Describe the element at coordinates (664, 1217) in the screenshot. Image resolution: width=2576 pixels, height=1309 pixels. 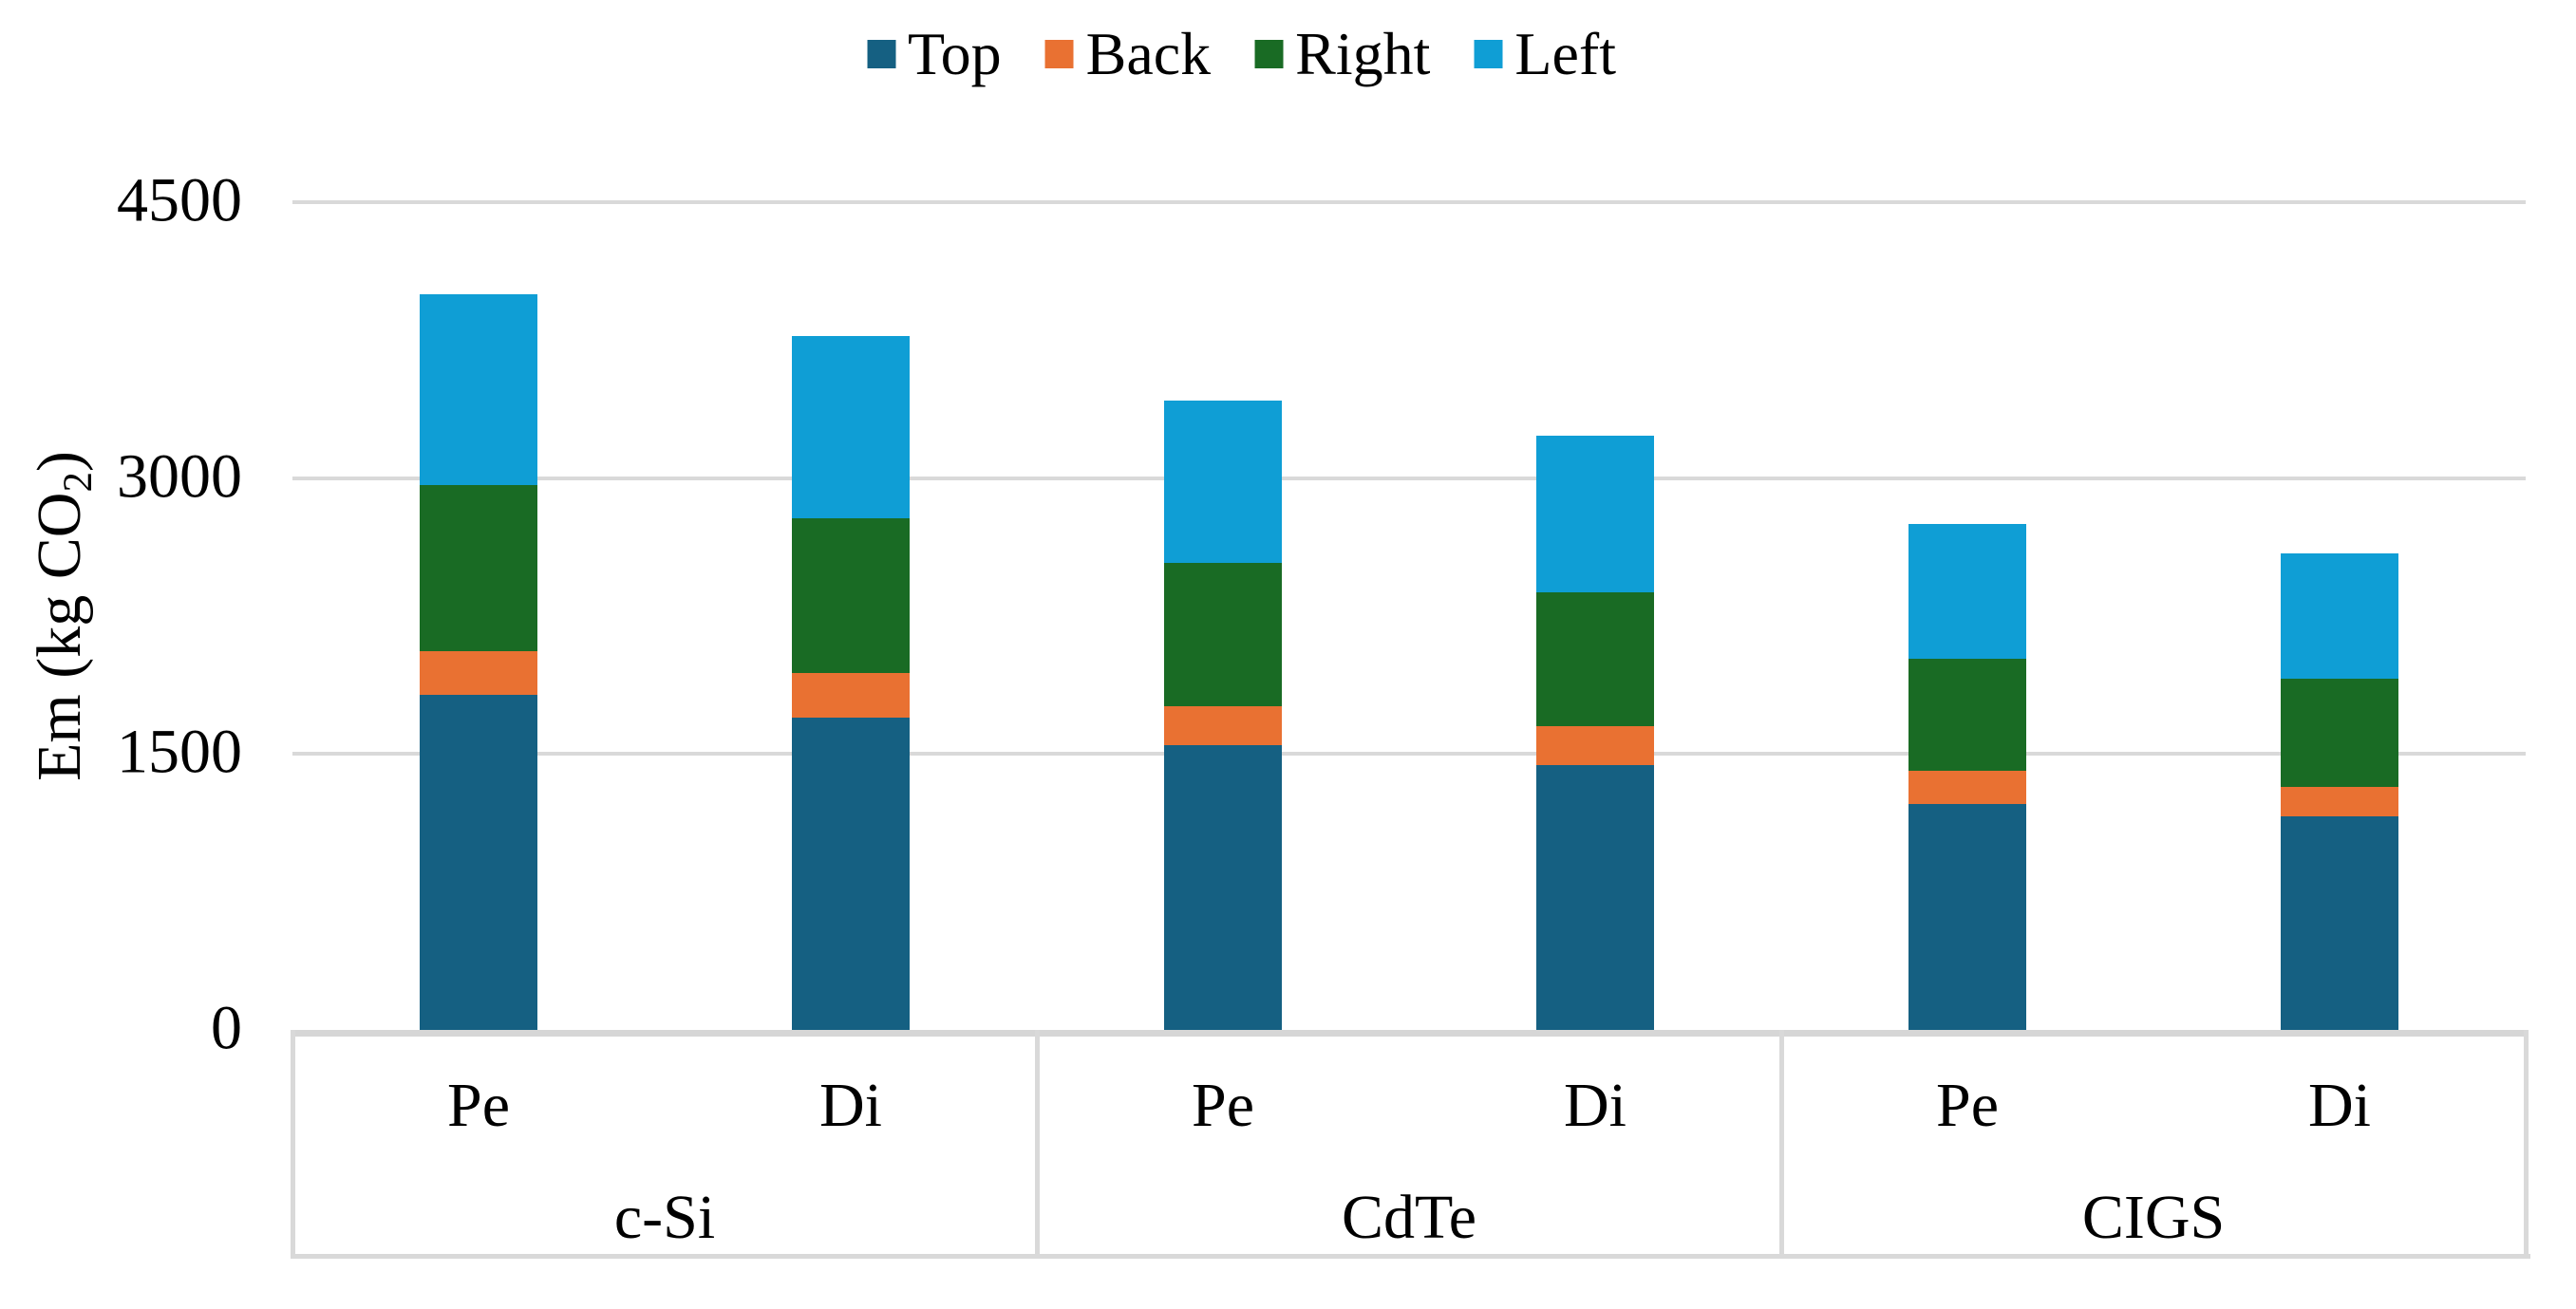
I see `group-label: c-Si` at that location.